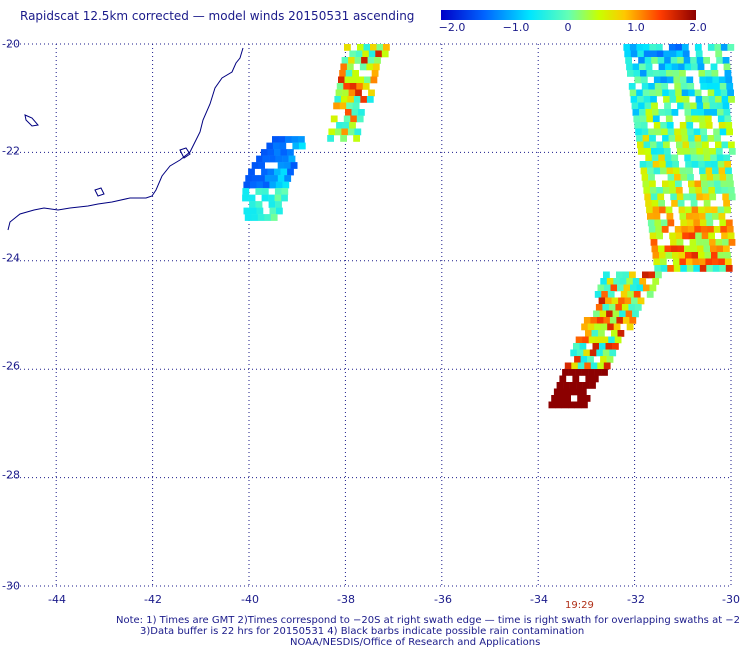 This screenshot has width=740, height=650. Describe the element at coordinates (539, 599) in the screenshot. I see `lon-label: -34` at that location.